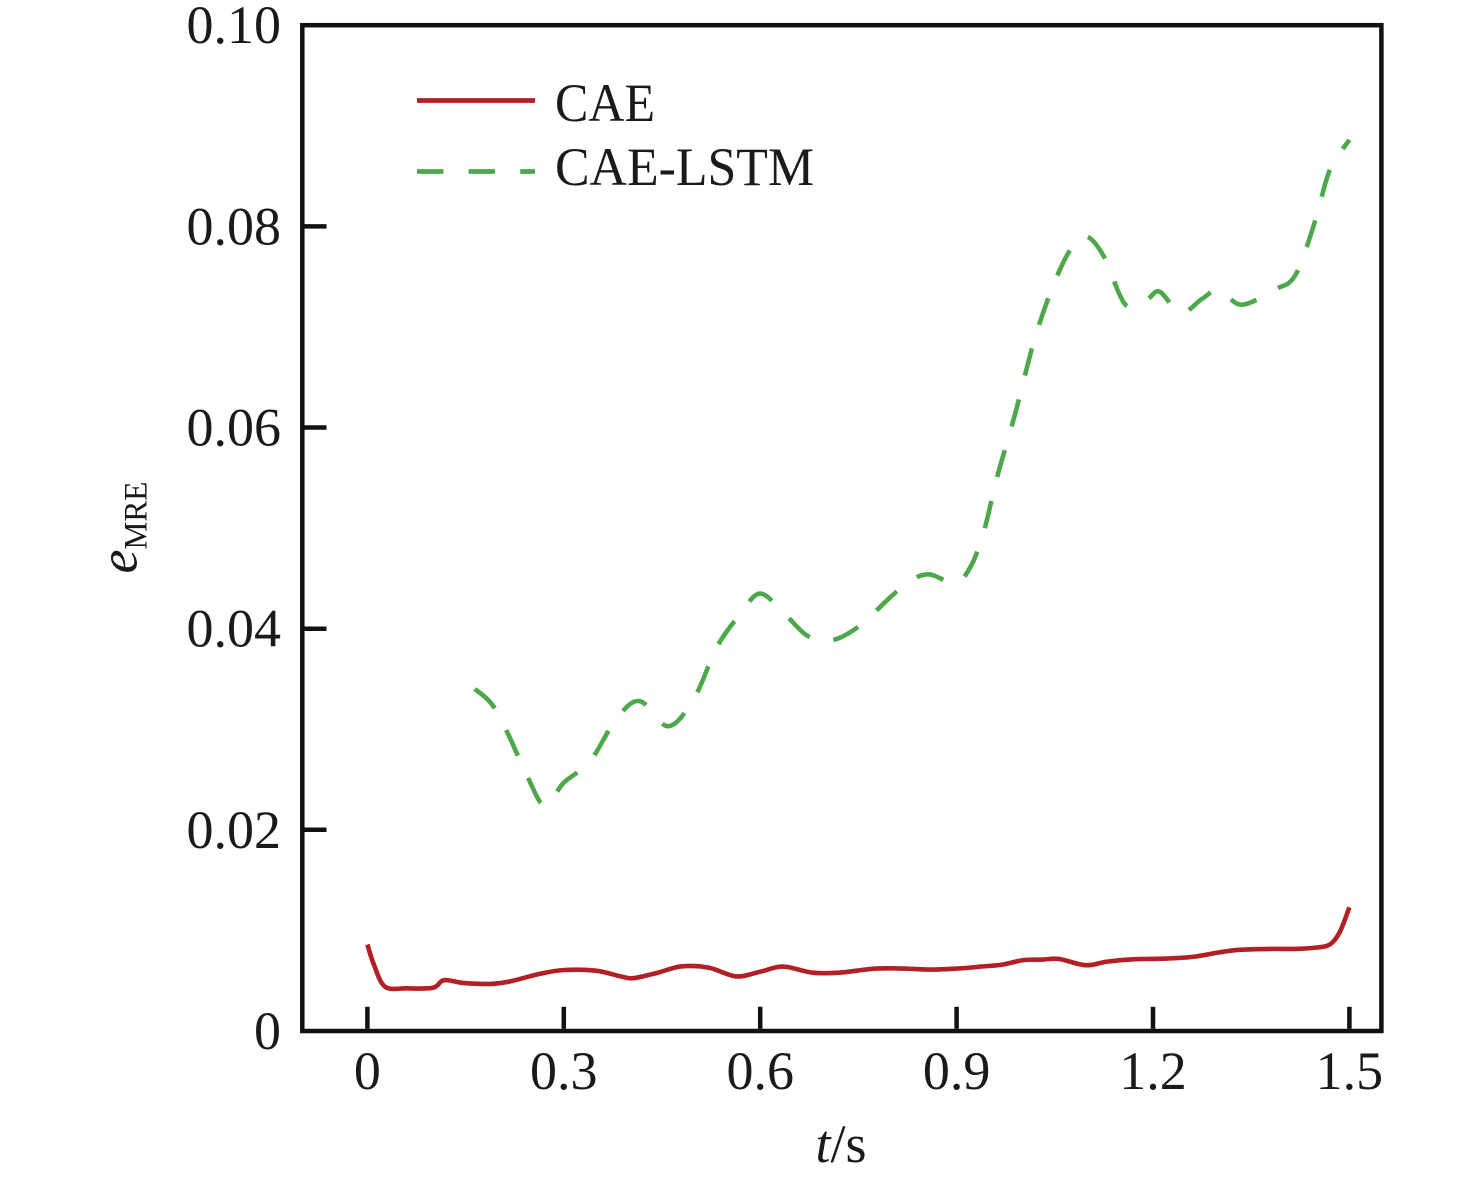 The image size is (1476, 1178). I want to click on svg-text: t/s, so click(840, 1144).